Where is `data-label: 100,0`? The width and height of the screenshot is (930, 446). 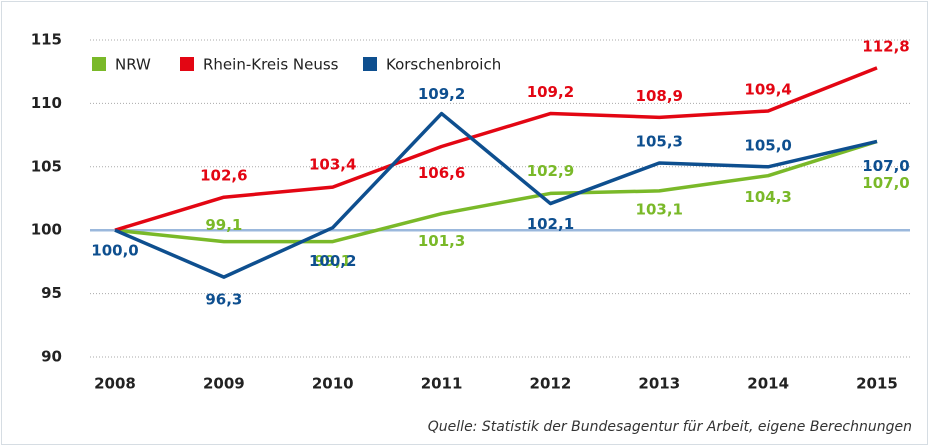 data-label: 100,0 is located at coordinates (114, 251).